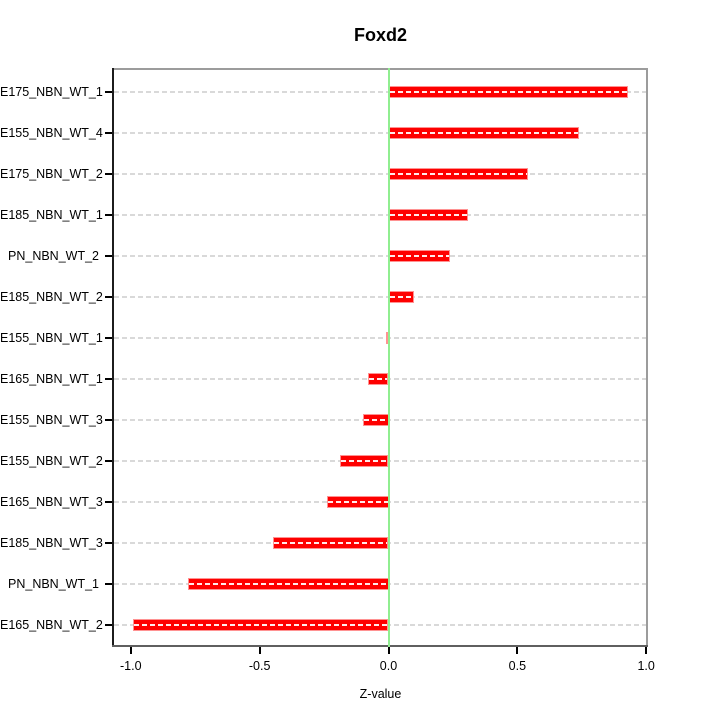  I want to click on category-label: E175_NBN_WT_1, so click(51, 92).